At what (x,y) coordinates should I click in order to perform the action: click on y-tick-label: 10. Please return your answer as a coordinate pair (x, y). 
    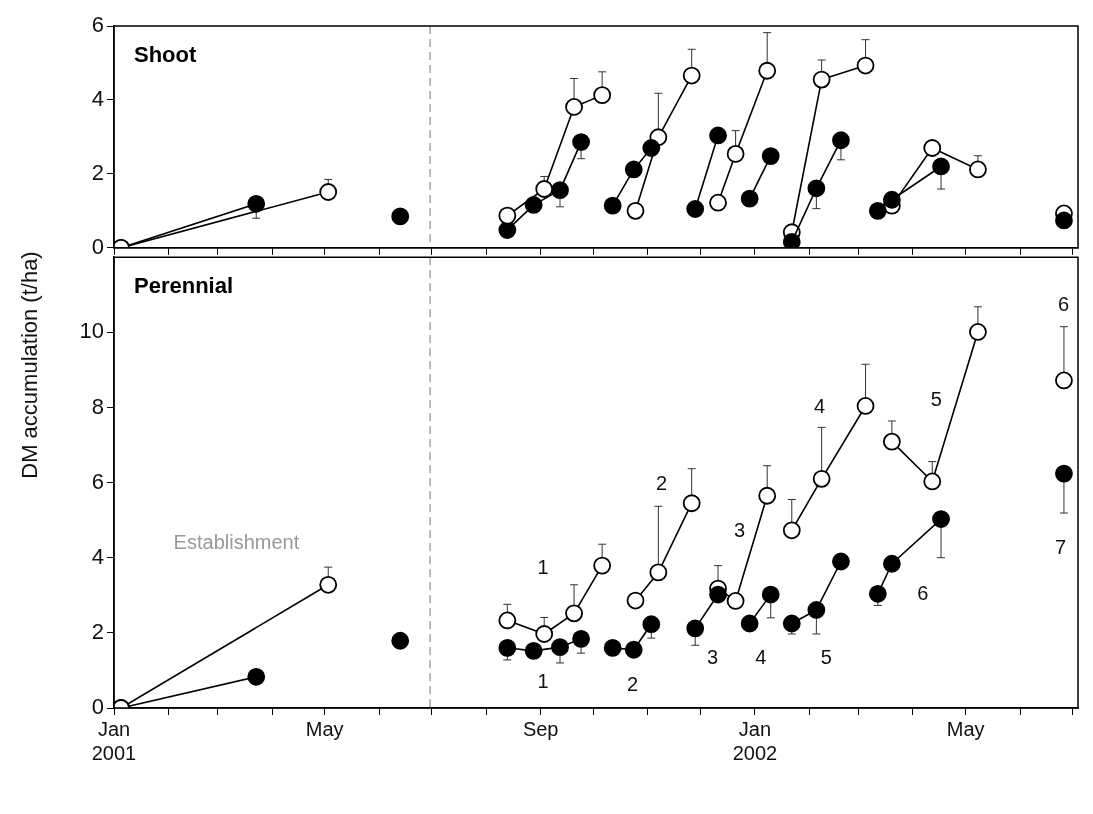
    Looking at the image, I should click on (91, 331).